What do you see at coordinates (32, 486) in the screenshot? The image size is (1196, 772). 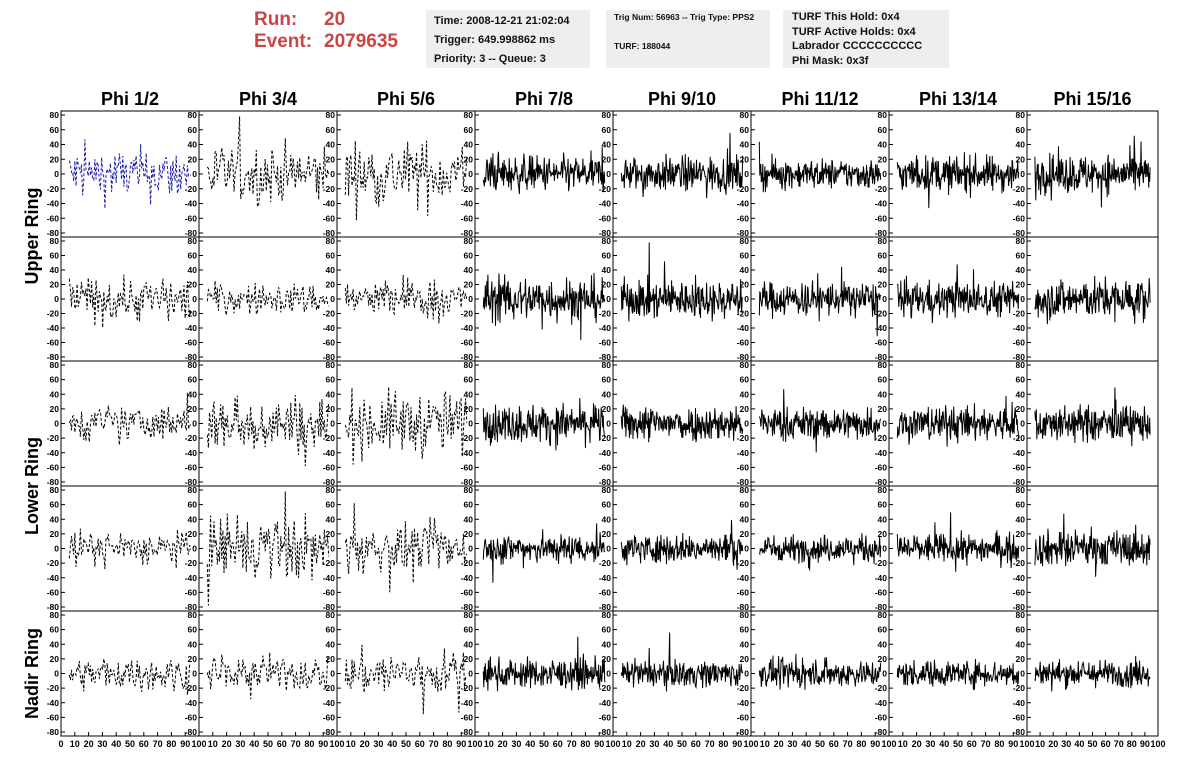 I see `row-label: Lower Ring` at bounding box center [32, 486].